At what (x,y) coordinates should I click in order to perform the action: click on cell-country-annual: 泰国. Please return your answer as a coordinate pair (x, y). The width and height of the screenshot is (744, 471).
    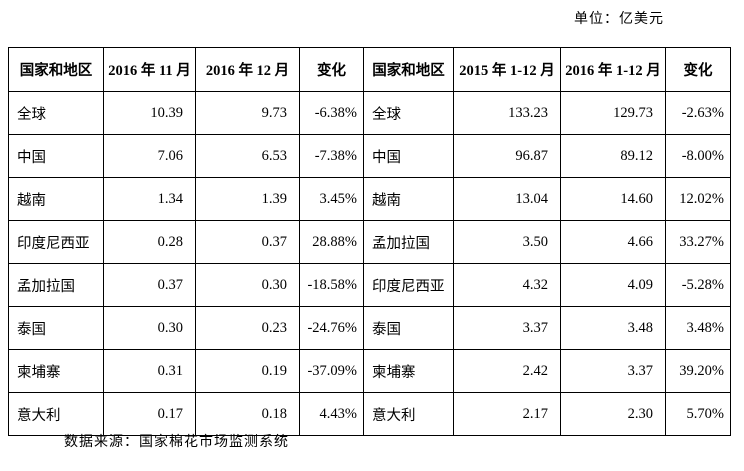
    Looking at the image, I should click on (408, 328).